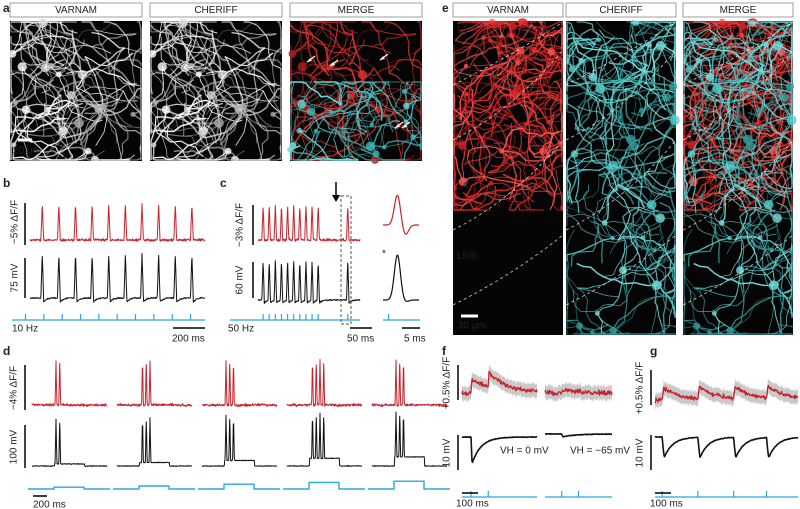 Image resolution: width=800 pixels, height=509 pixels. Describe the element at coordinates (640, 452) in the screenshot. I see `axis-label: 10 mV` at that location.